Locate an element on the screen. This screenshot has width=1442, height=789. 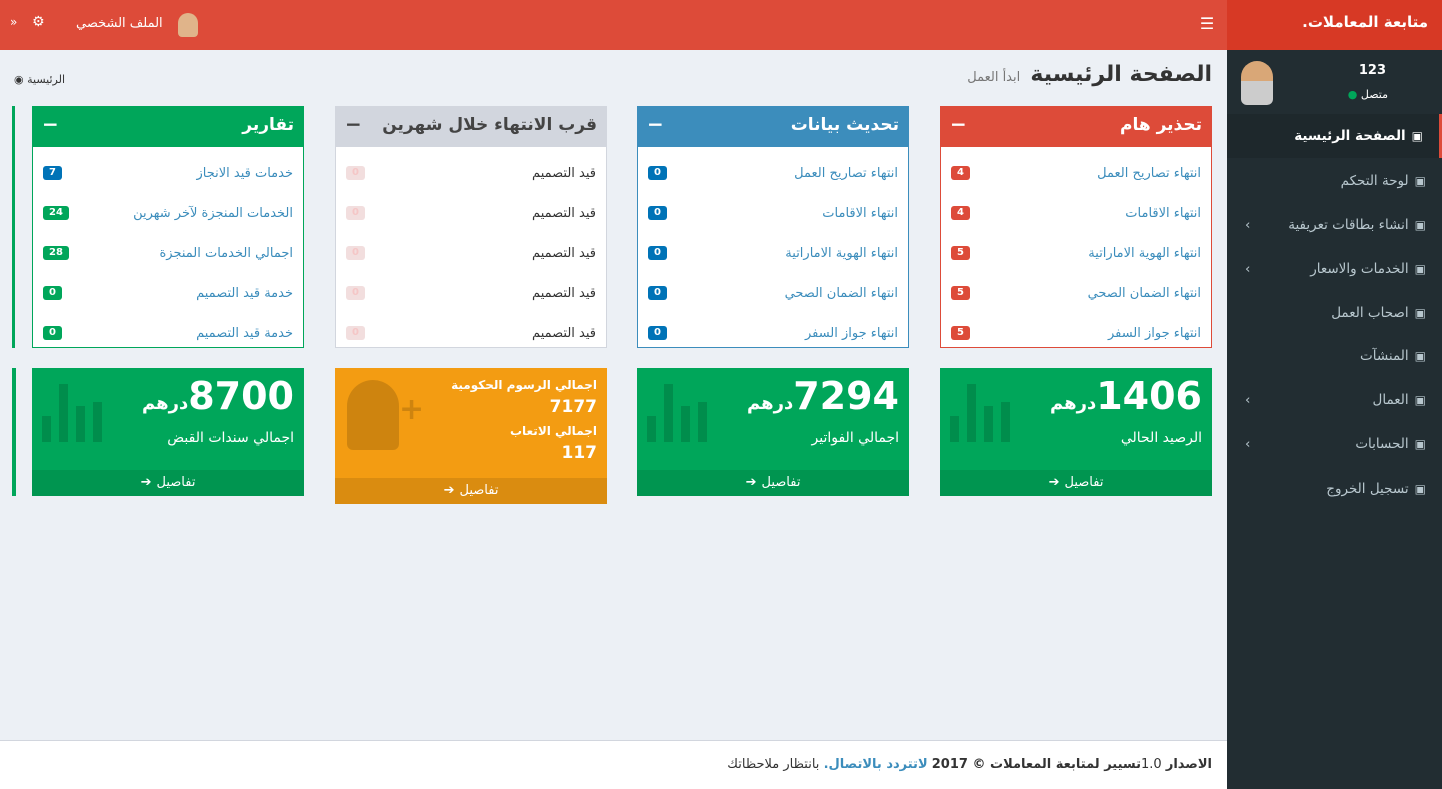
menu-toggle: ☰ is located at coordinates (1207, 23).